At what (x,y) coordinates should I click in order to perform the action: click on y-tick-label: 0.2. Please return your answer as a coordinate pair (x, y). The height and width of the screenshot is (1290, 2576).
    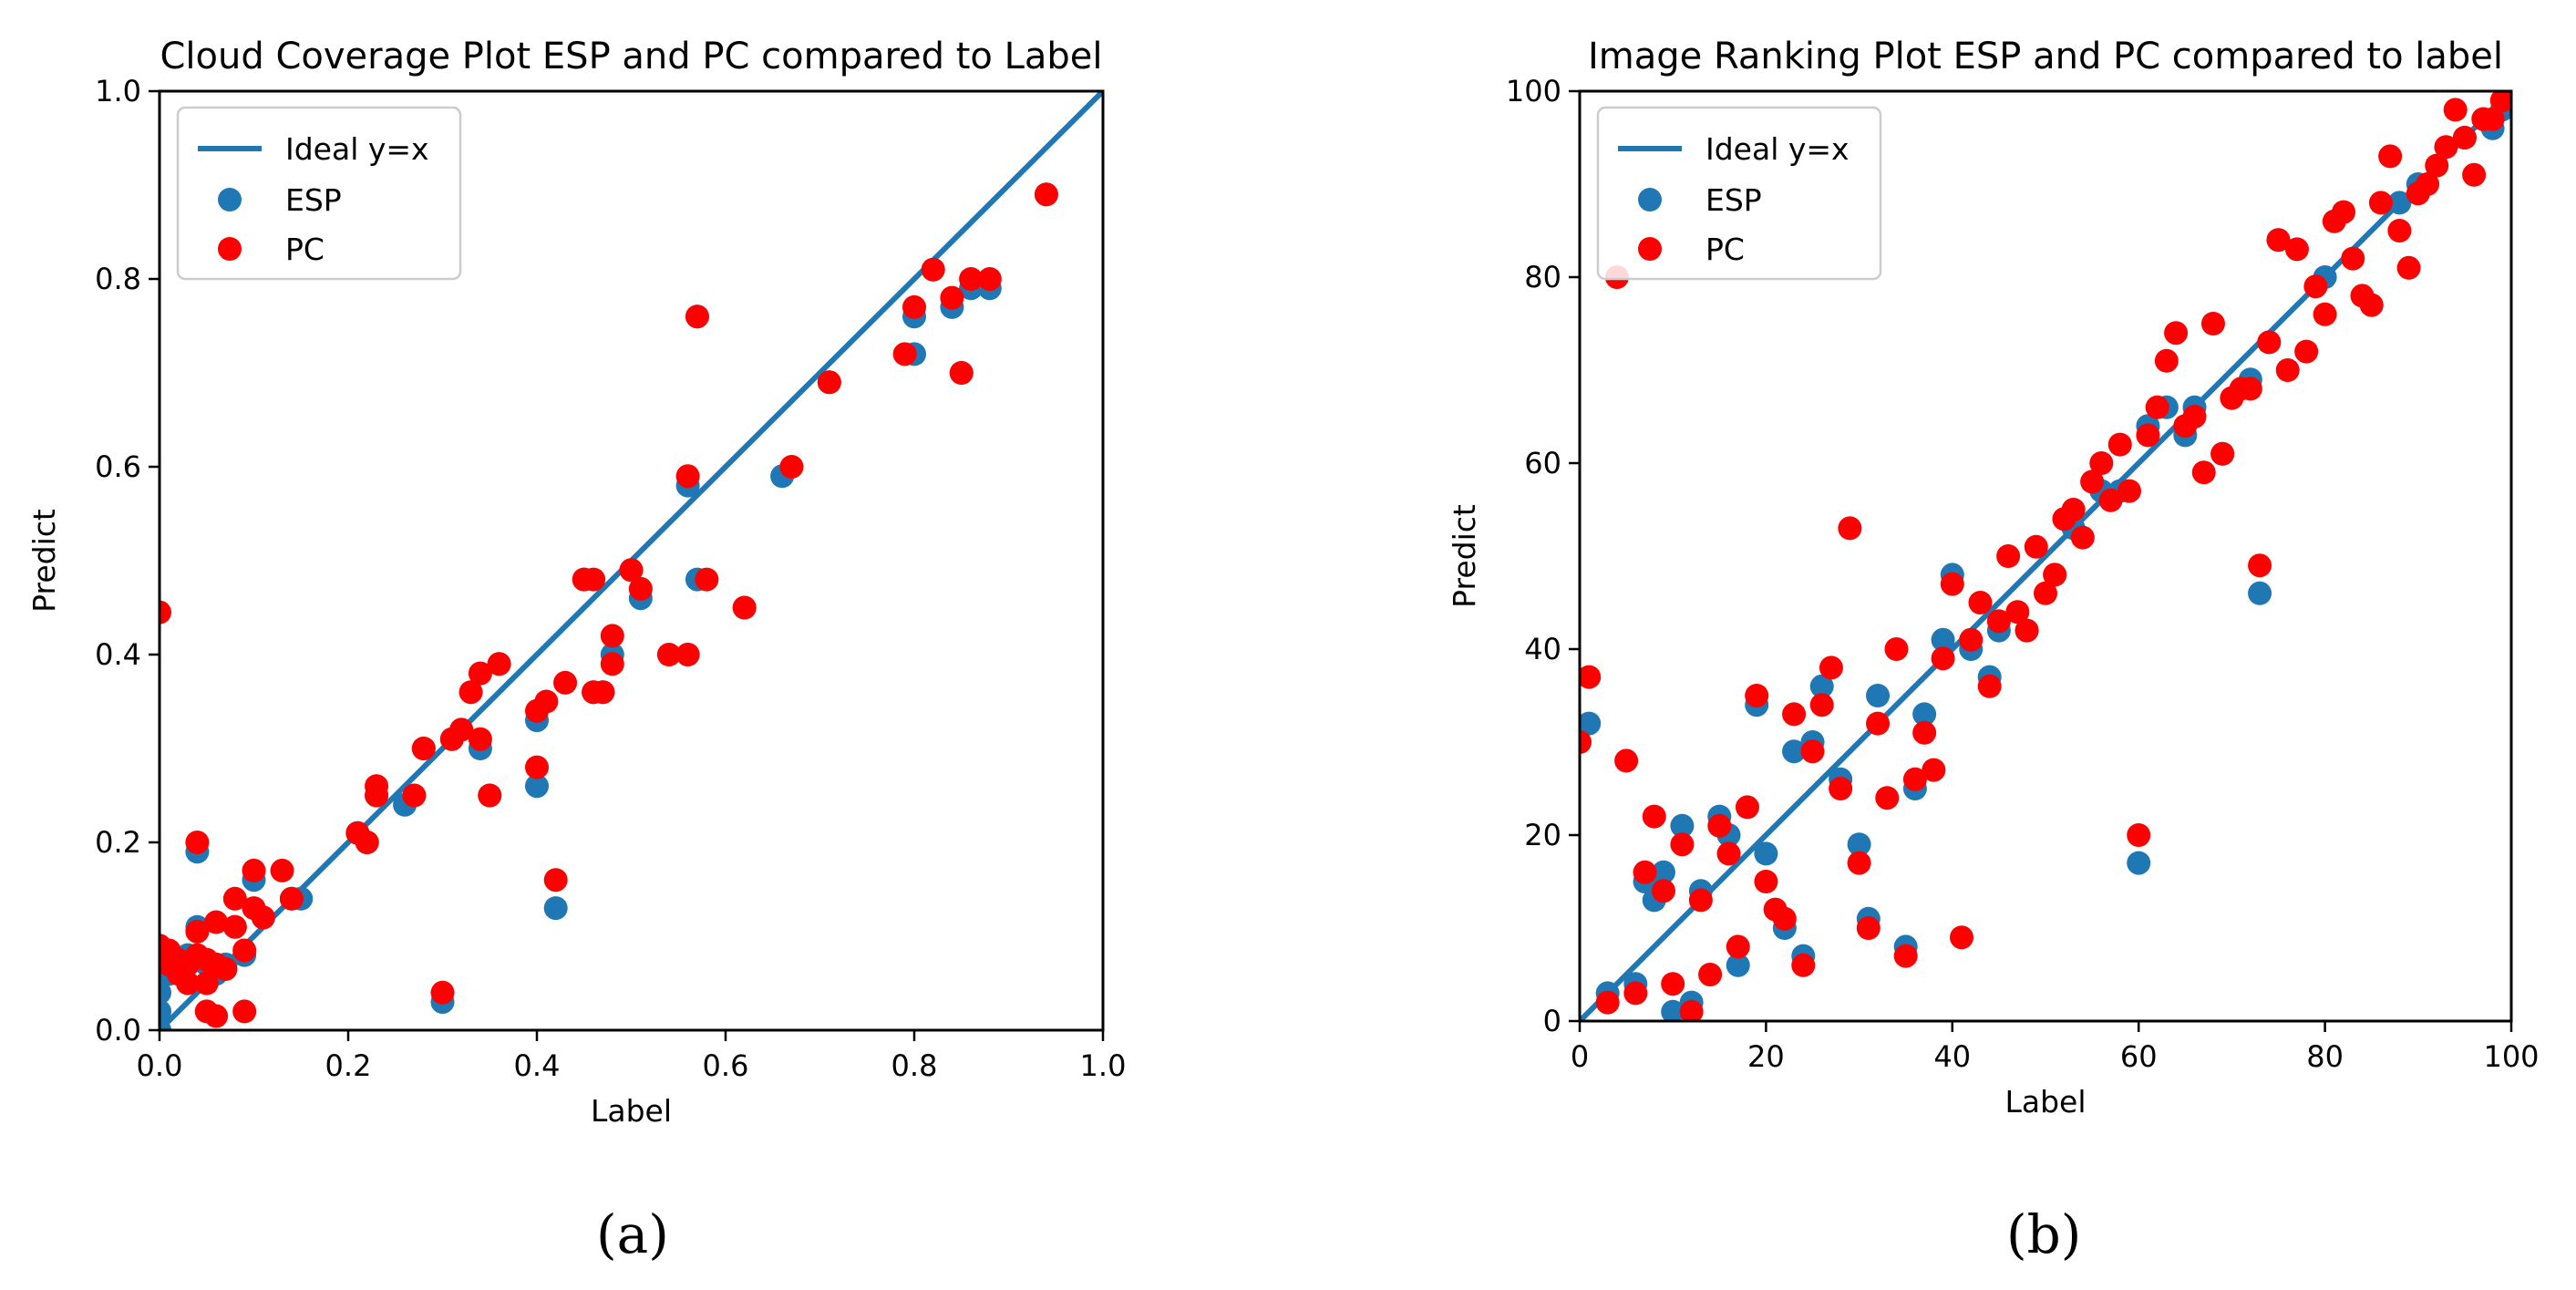
    Looking at the image, I should click on (118, 842).